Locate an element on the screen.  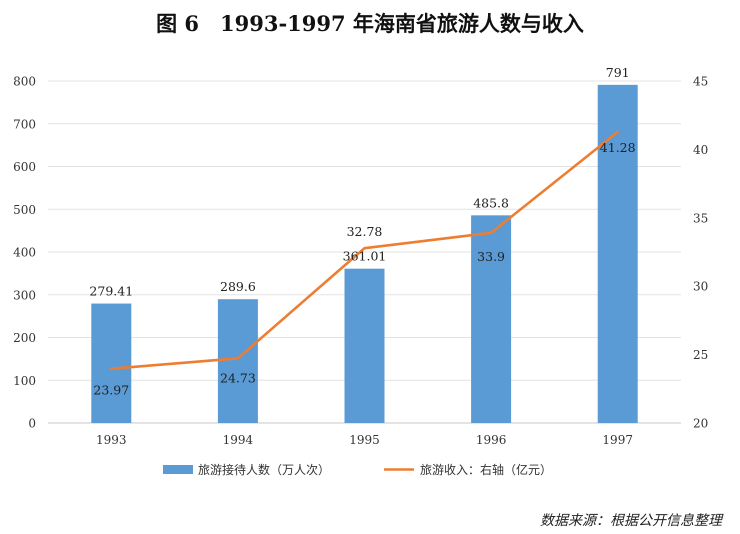
right-axis-tick-label: 40 is located at coordinates (700, 150).